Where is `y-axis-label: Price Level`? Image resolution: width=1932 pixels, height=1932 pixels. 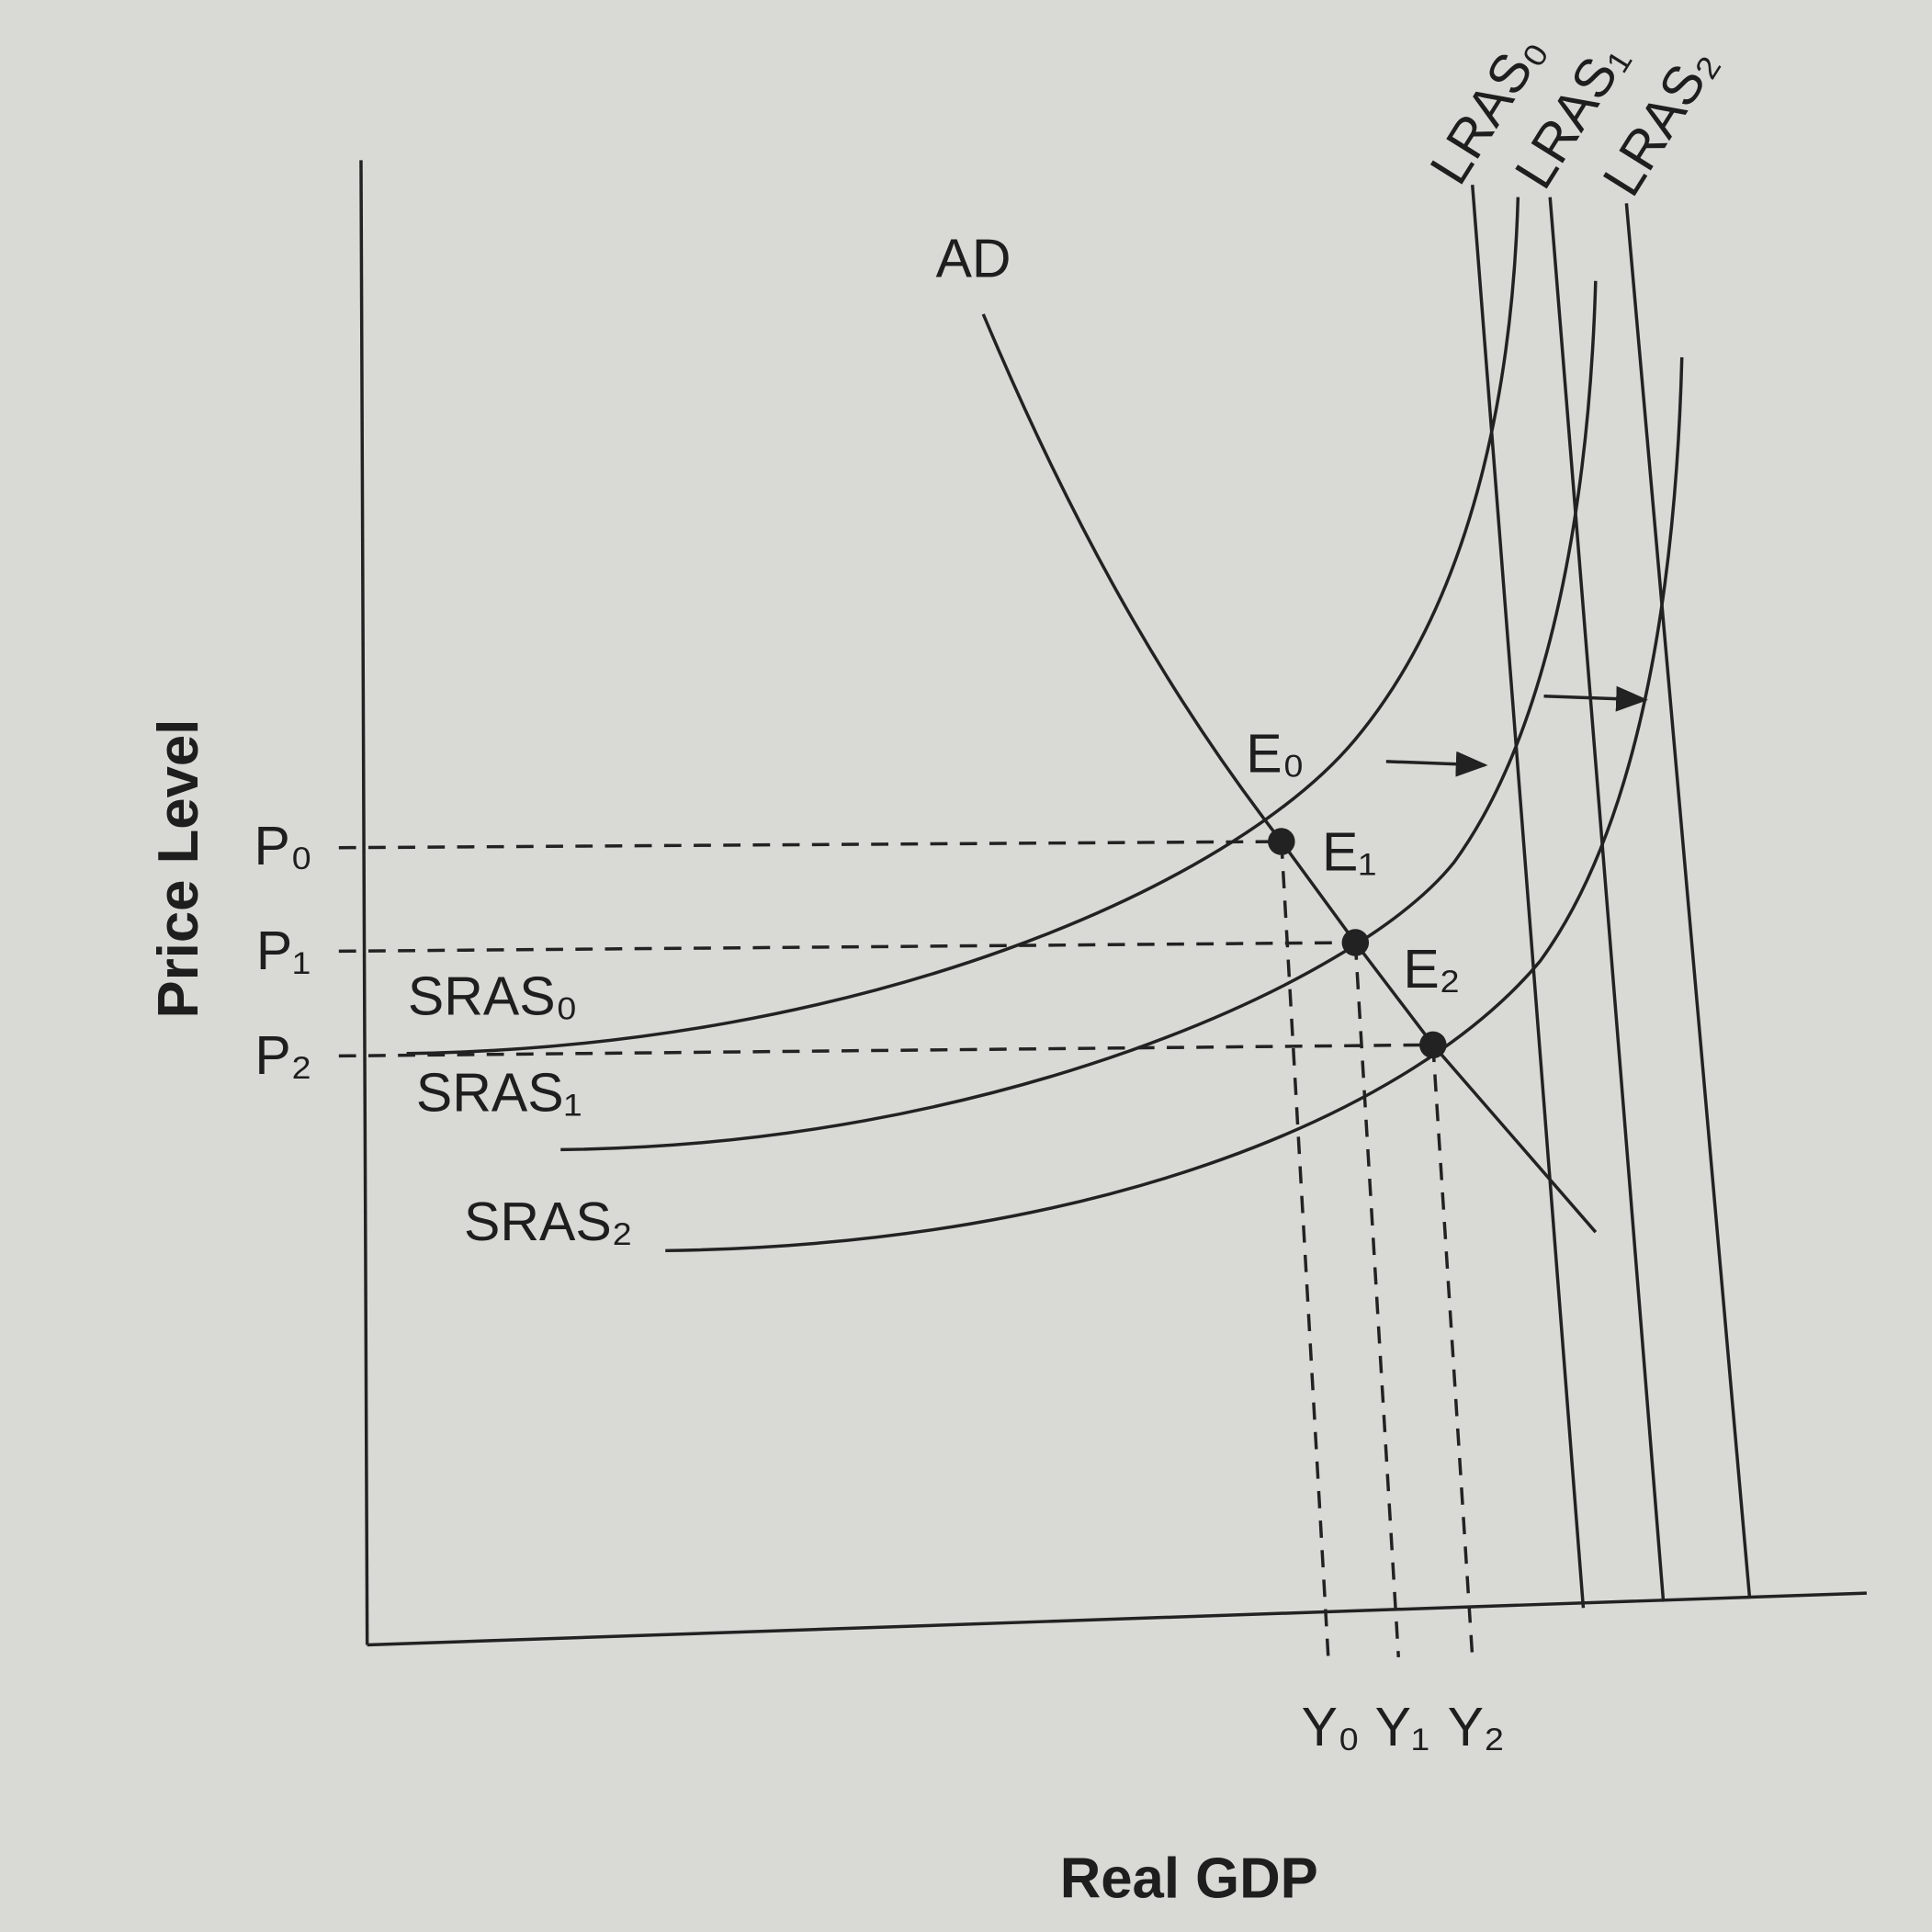
y-axis-label: Price Level is located at coordinates (178, 869).